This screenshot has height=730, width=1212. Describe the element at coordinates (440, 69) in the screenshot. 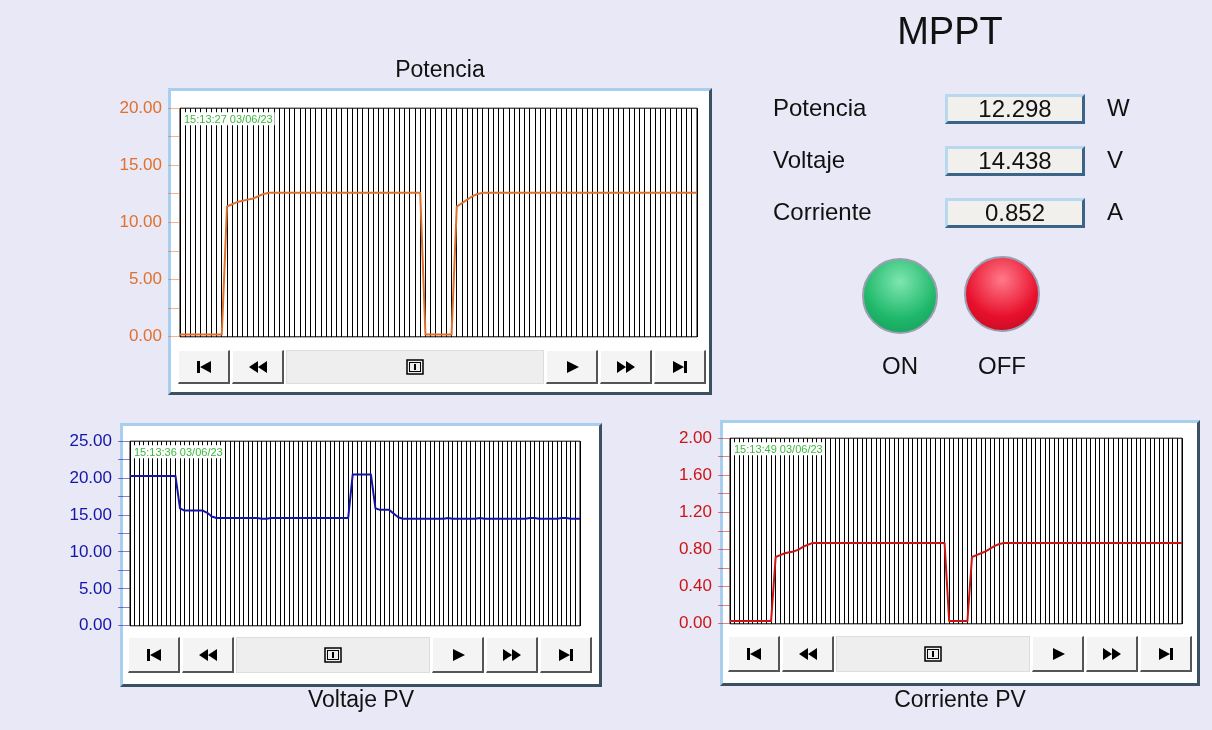

I see `chart-title: Potencia` at that location.